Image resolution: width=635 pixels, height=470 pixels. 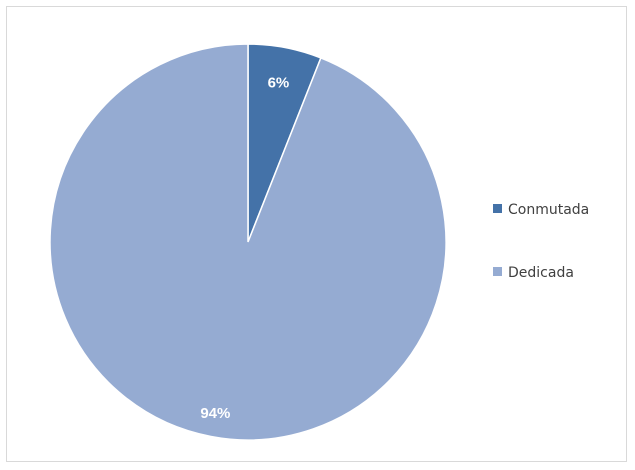 What do you see at coordinates (215, 413) in the screenshot?
I see `data-label-dedicada: 94%` at bounding box center [215, 413].